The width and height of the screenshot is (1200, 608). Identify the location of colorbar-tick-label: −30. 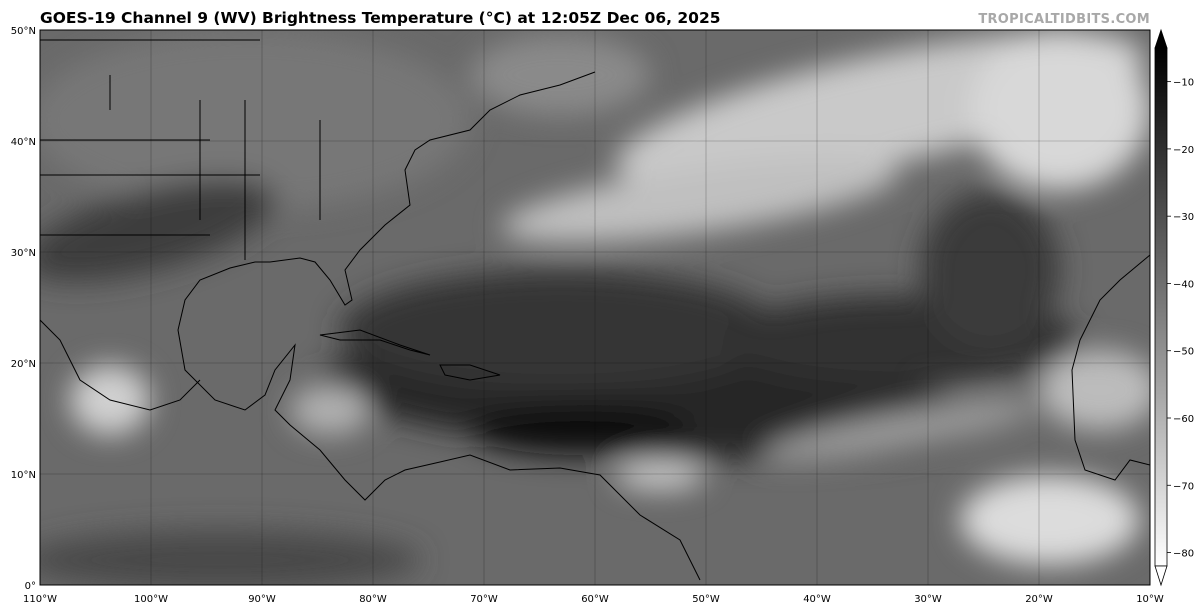
(1183, 217).